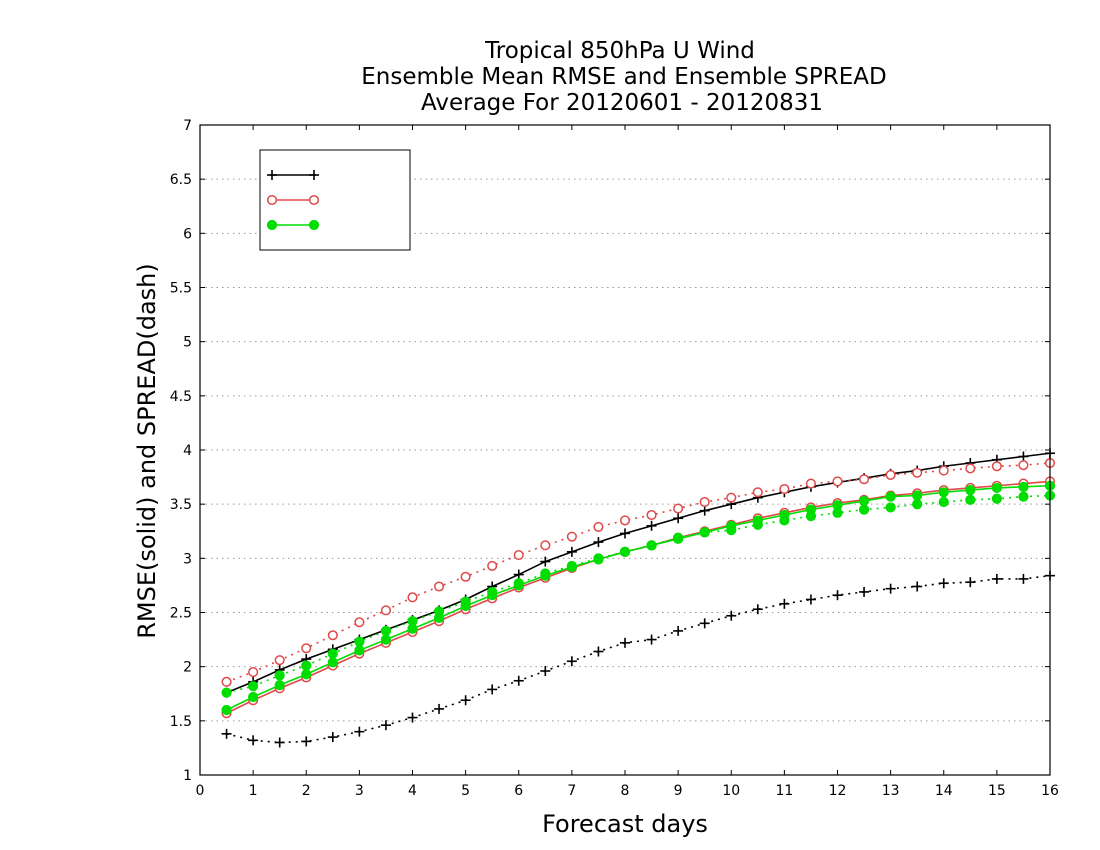  I want to click on x-axis-label: Forecast days, so click(625, 824).